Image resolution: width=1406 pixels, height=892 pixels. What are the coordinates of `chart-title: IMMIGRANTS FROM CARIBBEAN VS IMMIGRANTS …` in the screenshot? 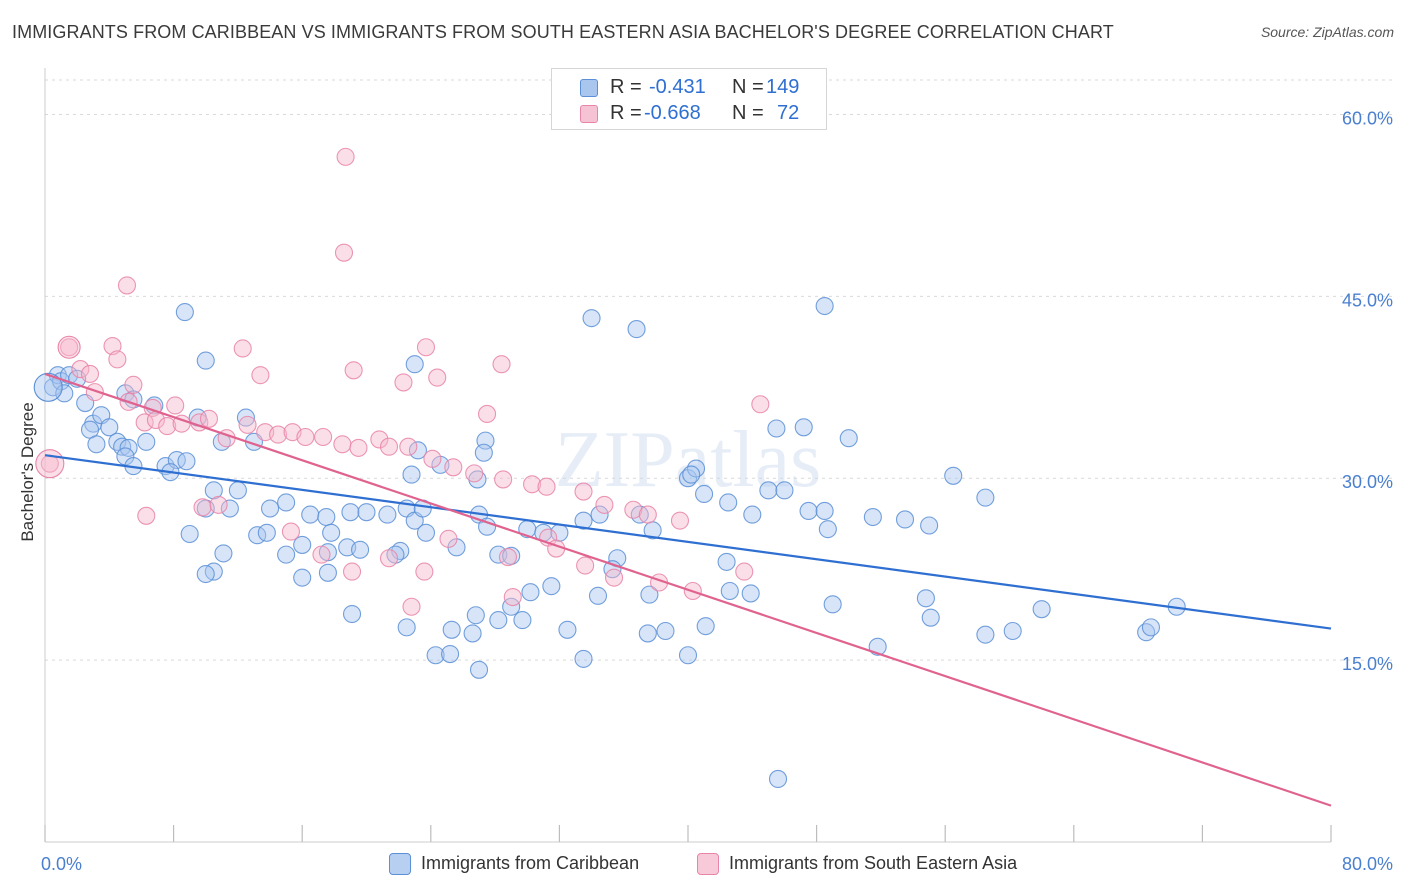 It's located at (563, 32).